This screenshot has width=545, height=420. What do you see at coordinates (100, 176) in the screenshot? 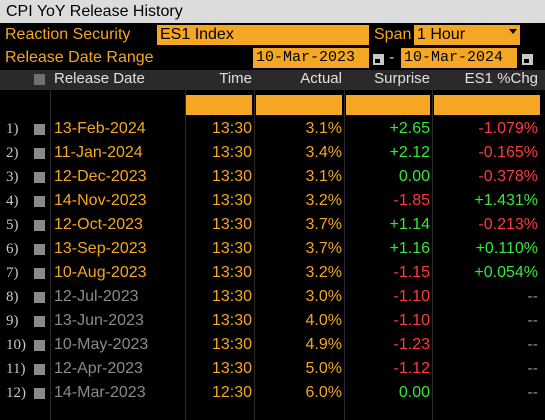
I see `release-date-cell: 12-Dec-2023` at bounding box center [100, 176].